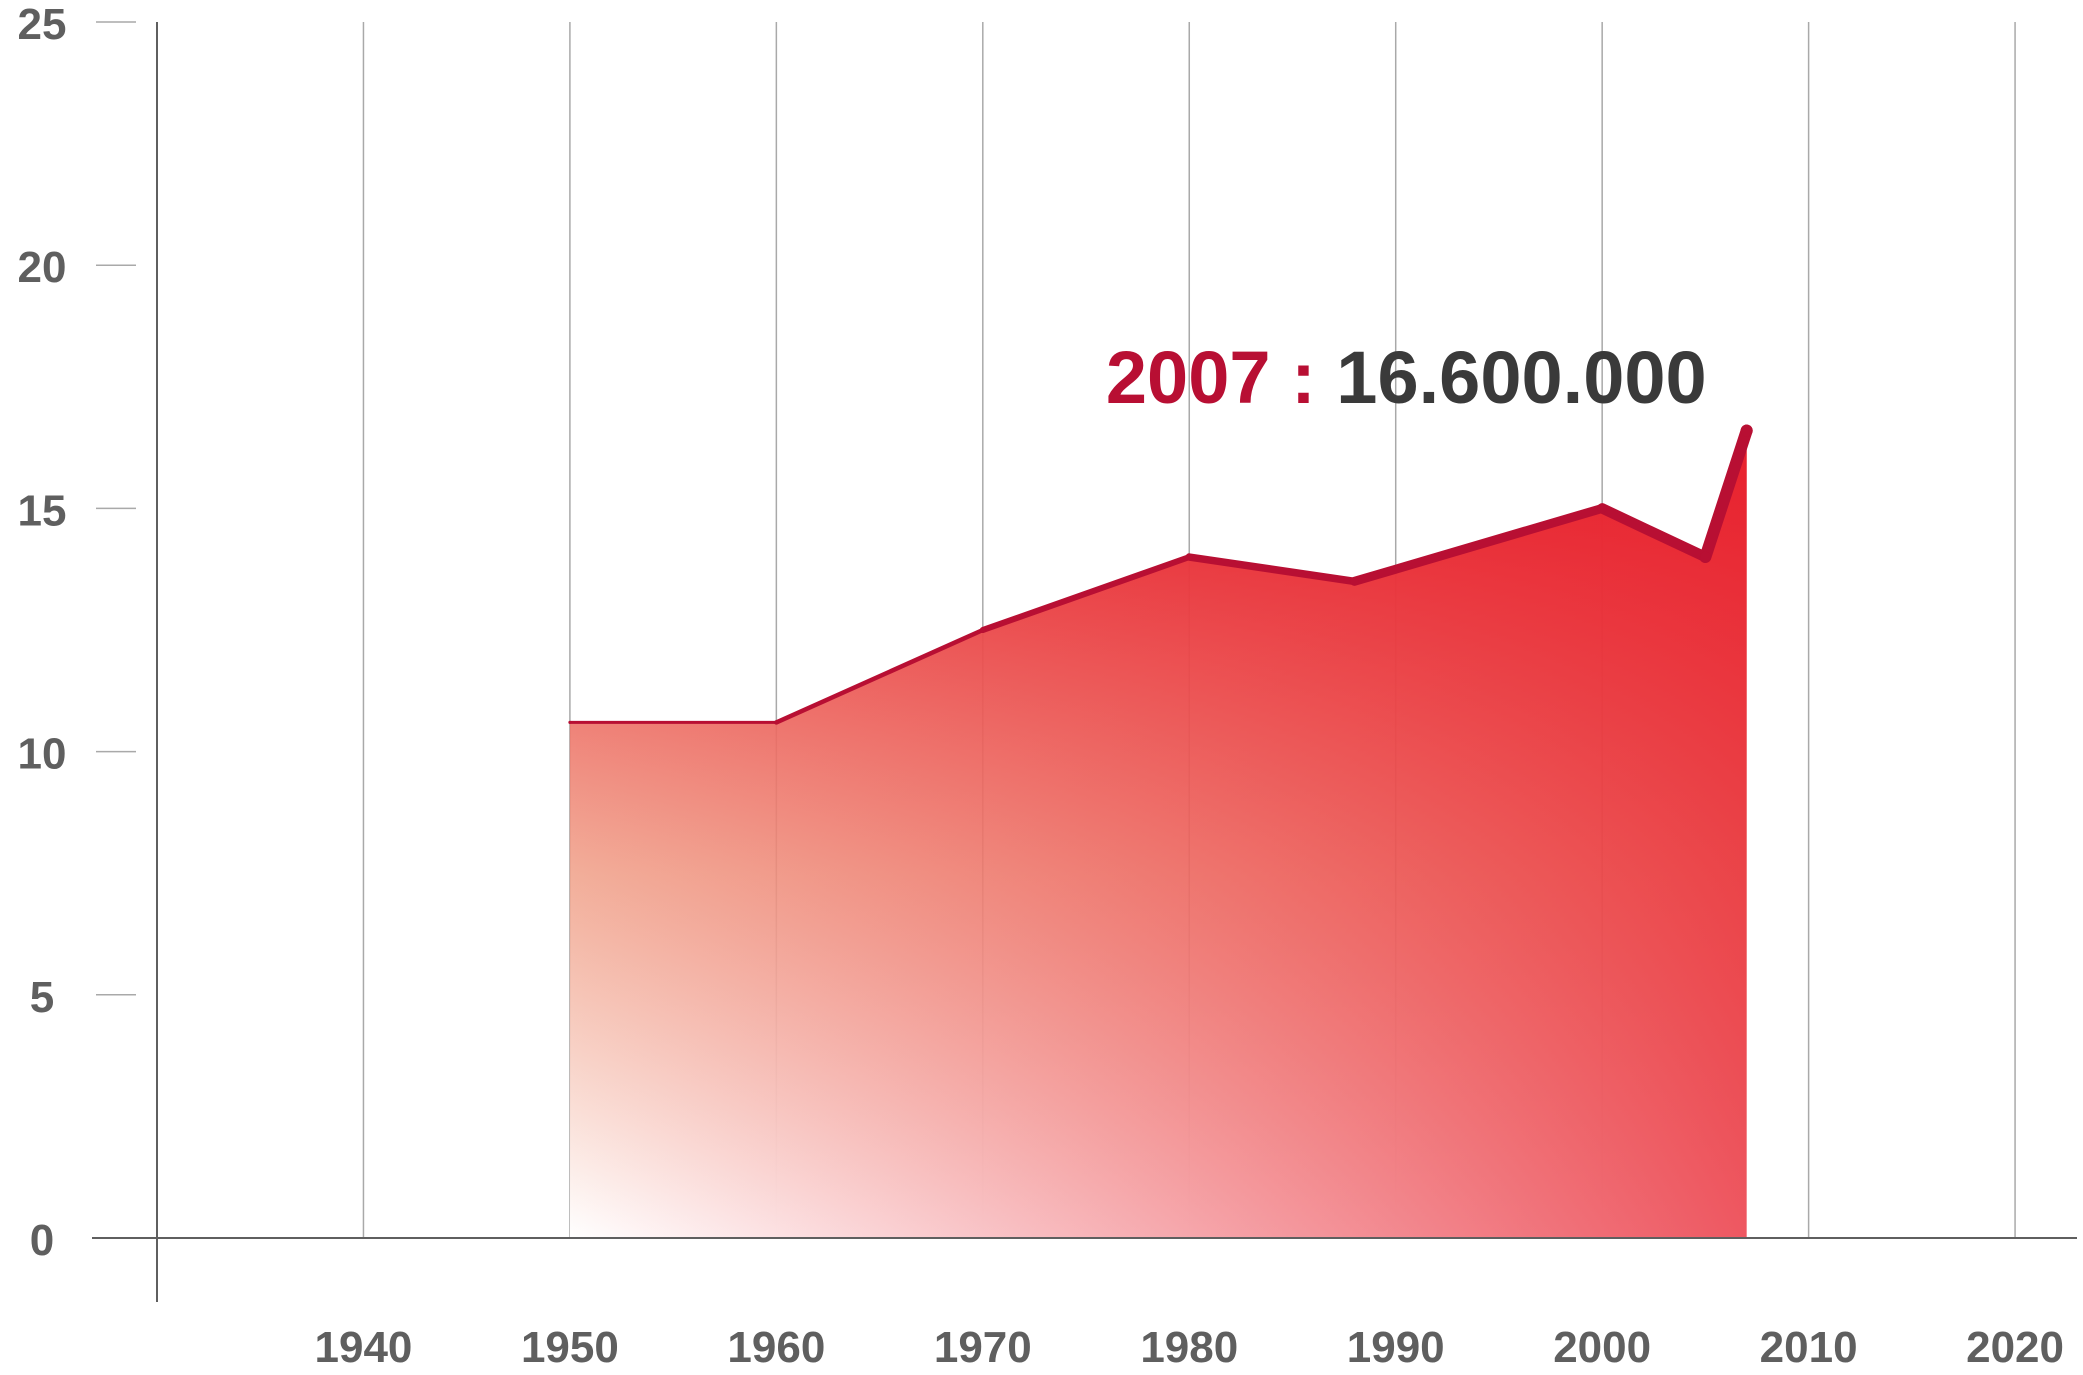 This screenshot has width=2083, height=1375. Describe the element at coordinates (42, 632) in the screenshot. I see `y-tick-labels: 0 5 10 15 20 25` at that location.